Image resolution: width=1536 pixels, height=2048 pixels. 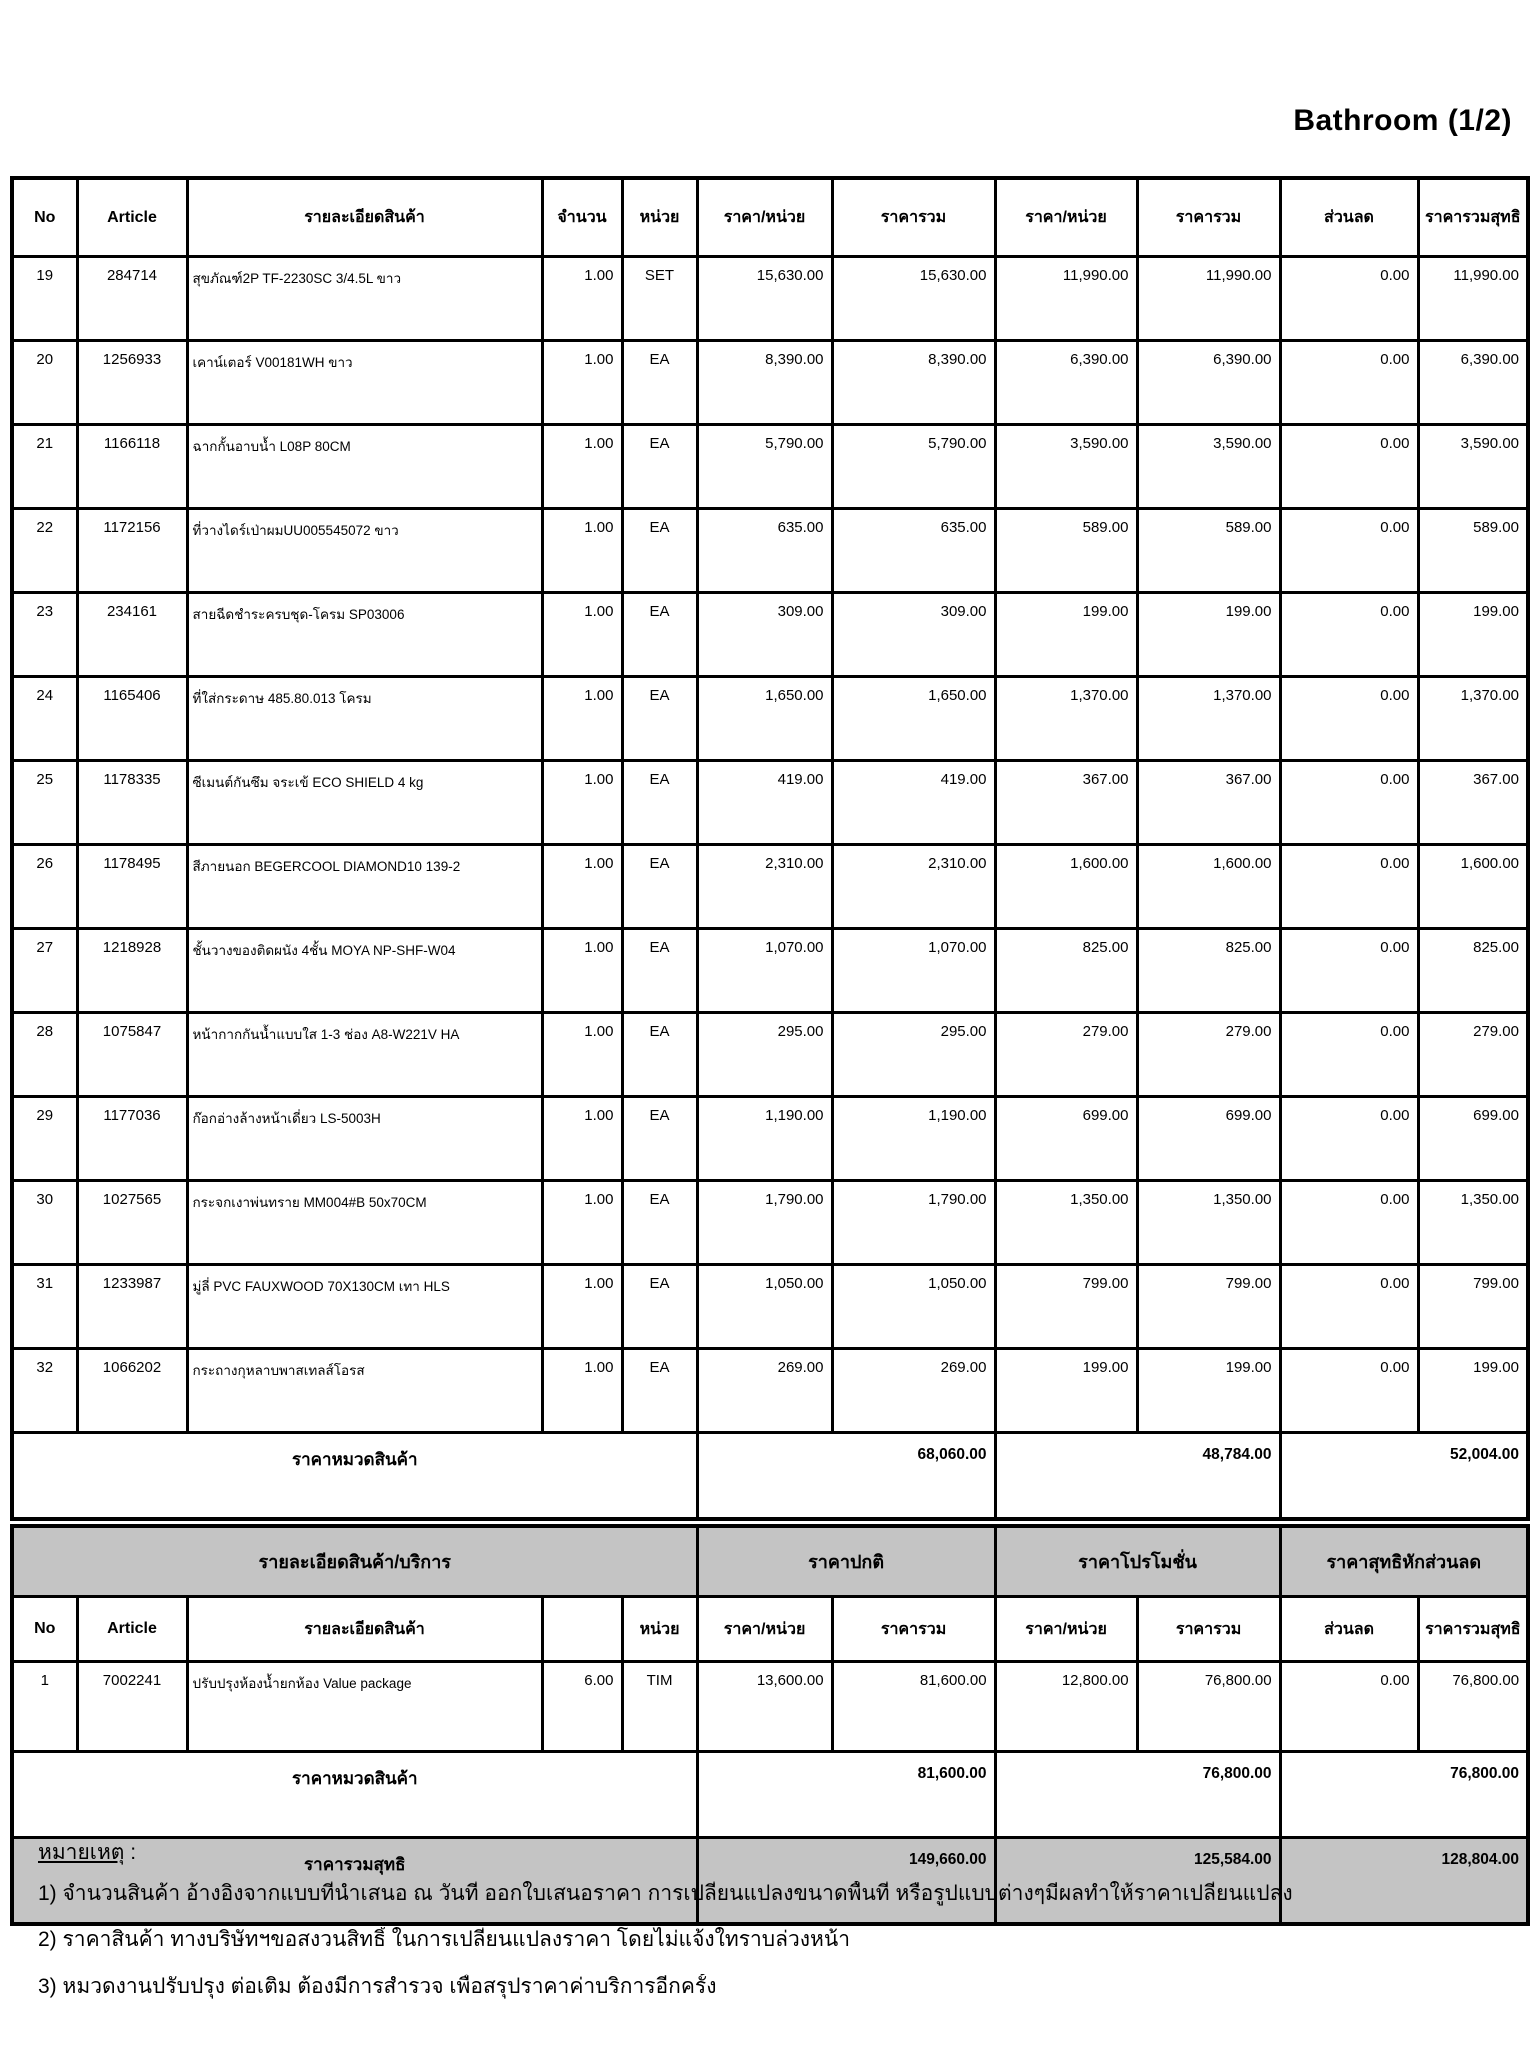 I want to click on cell-no: 30, so click(x=44, y=1222).